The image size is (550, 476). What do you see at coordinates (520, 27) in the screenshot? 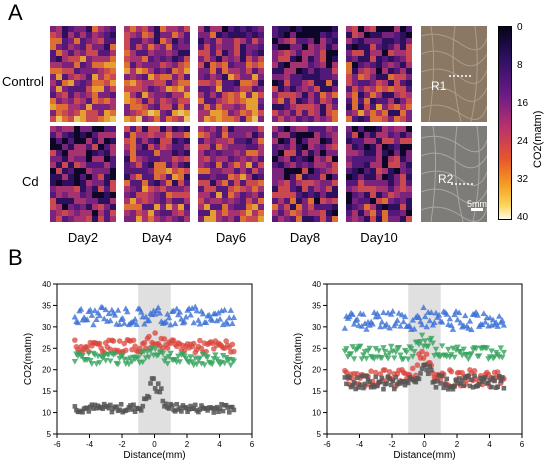
I see `colorbar-tick-label: 0` at bounding box center [520, 27].